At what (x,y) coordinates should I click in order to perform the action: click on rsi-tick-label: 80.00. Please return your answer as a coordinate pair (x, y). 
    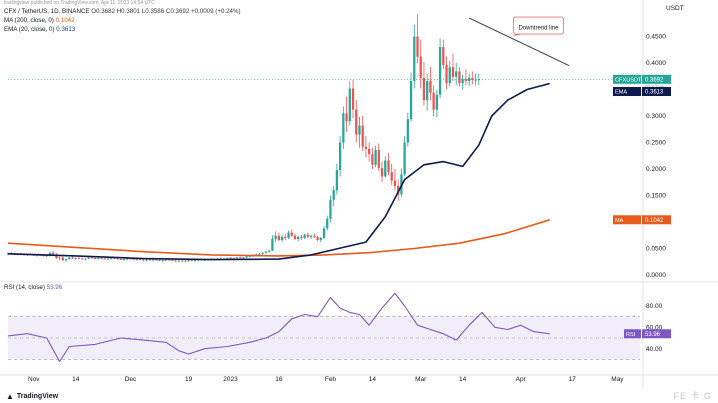
    Looking at the image, I should click on (654, 306).